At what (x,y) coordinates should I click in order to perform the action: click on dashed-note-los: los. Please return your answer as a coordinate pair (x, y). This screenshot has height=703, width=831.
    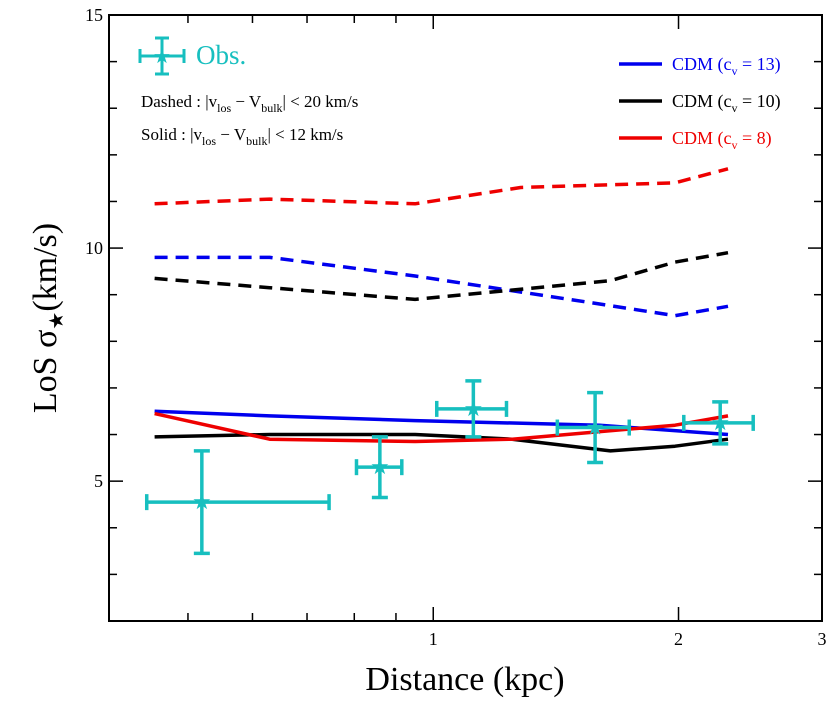
    Looking at the image, I should click on (224, 108).